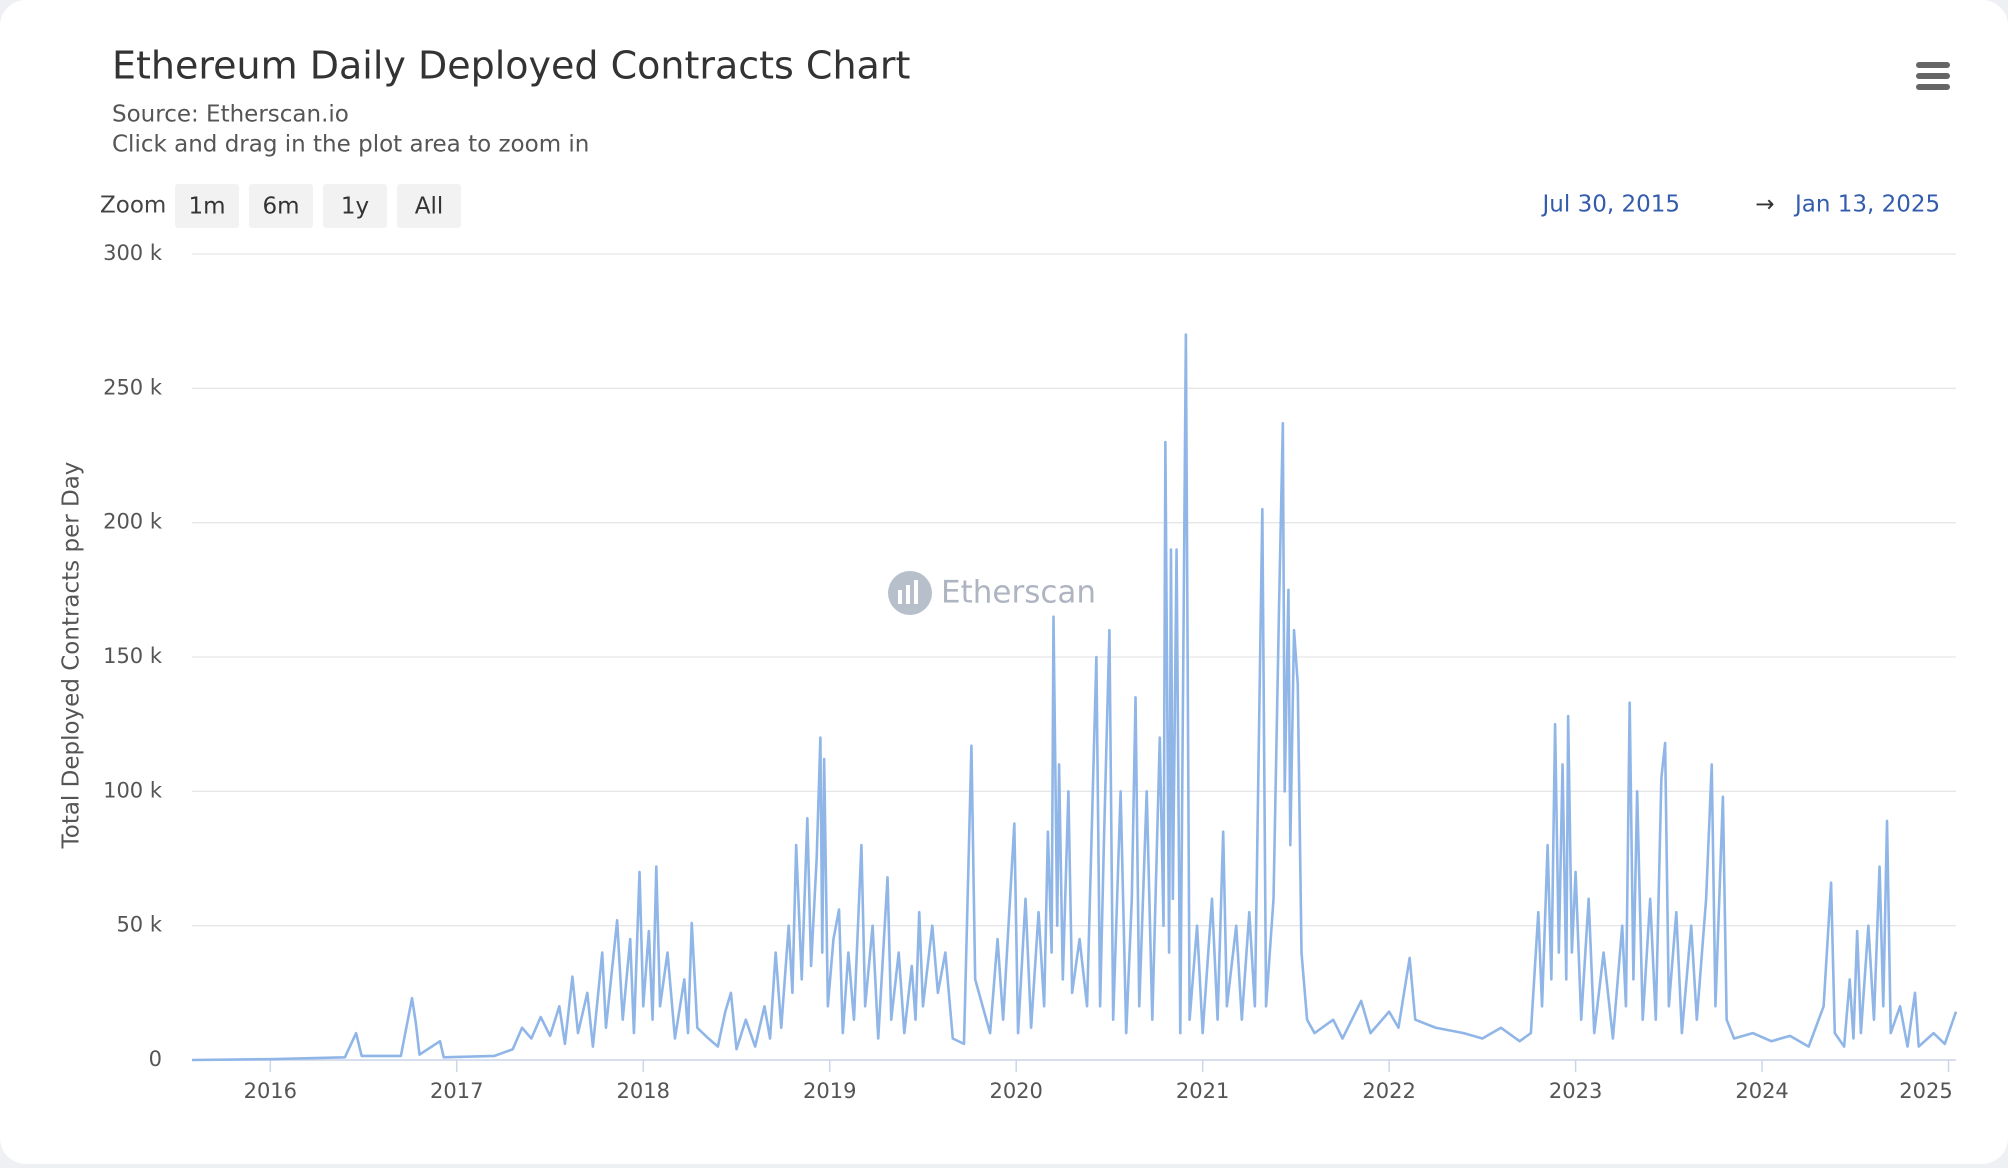 Image resolution: width=2008 pixels, height=1168 pixels. What do you see at coordinates (1610, 205) in the screenshot?
I see `range-from: Jul 30, 2015` at bounding box center [1610, 205].